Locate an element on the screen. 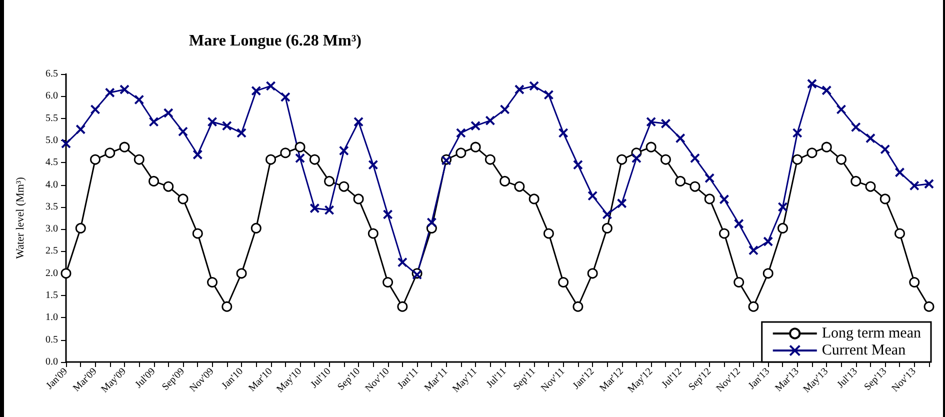  y-tick-label: 1.5 is located at coordinates (52, 296).